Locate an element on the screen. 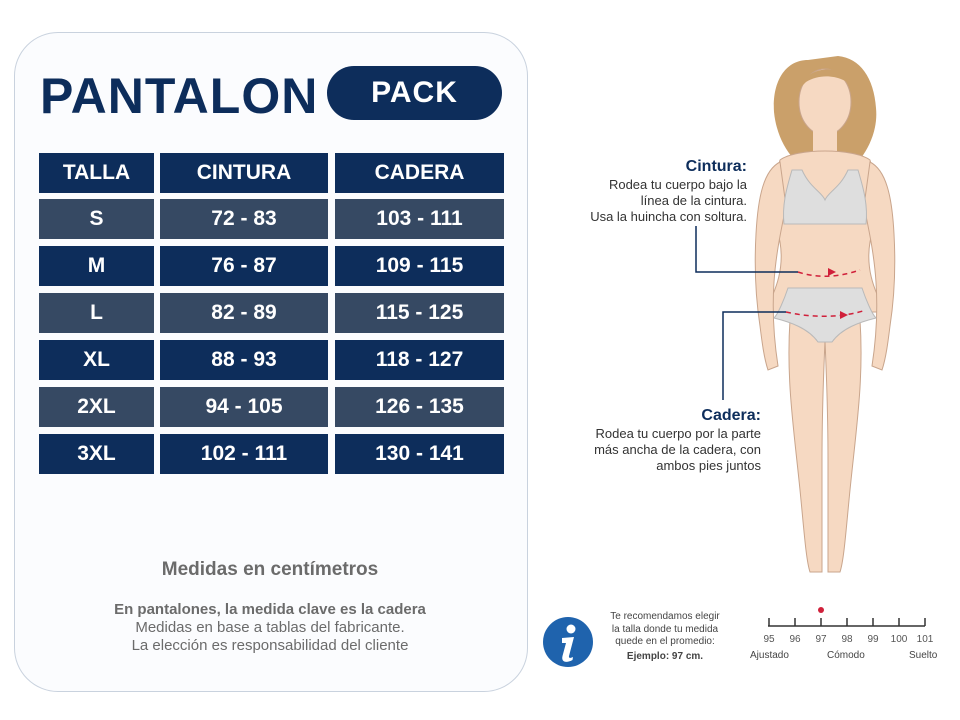  size-cell: M is located at coordinates (96, 266).